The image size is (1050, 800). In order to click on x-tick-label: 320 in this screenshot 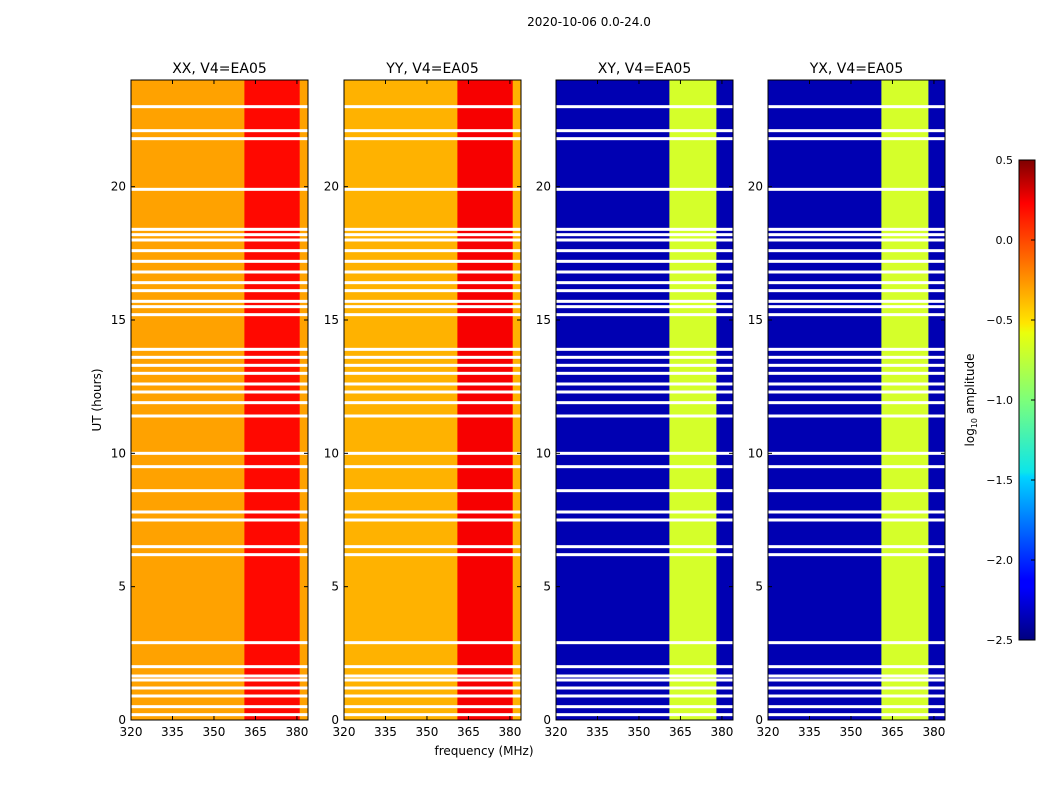, I will do `click(768, 732)`.